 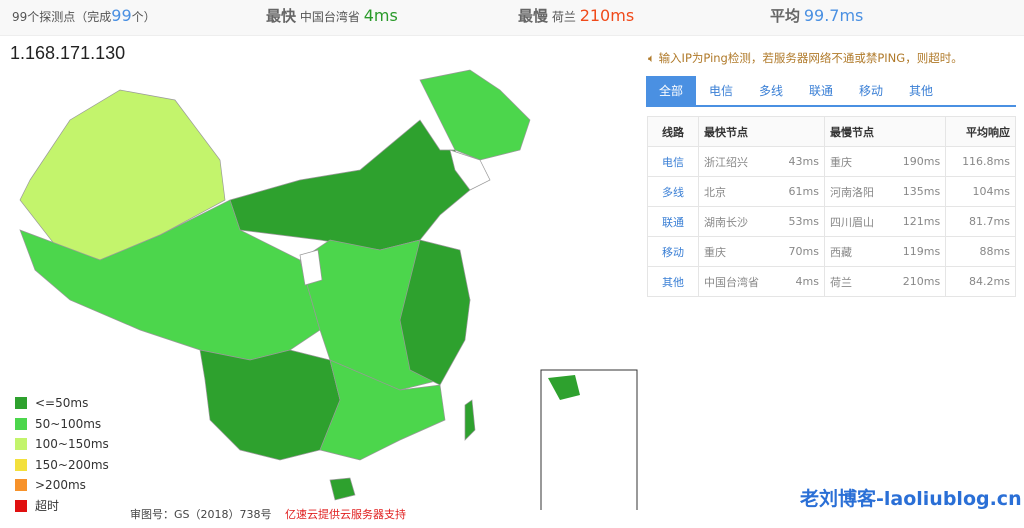 What do you see at coordinates (342, 489) in the screenshot?
I see `region-hainan` at bounding box center [342, 489].